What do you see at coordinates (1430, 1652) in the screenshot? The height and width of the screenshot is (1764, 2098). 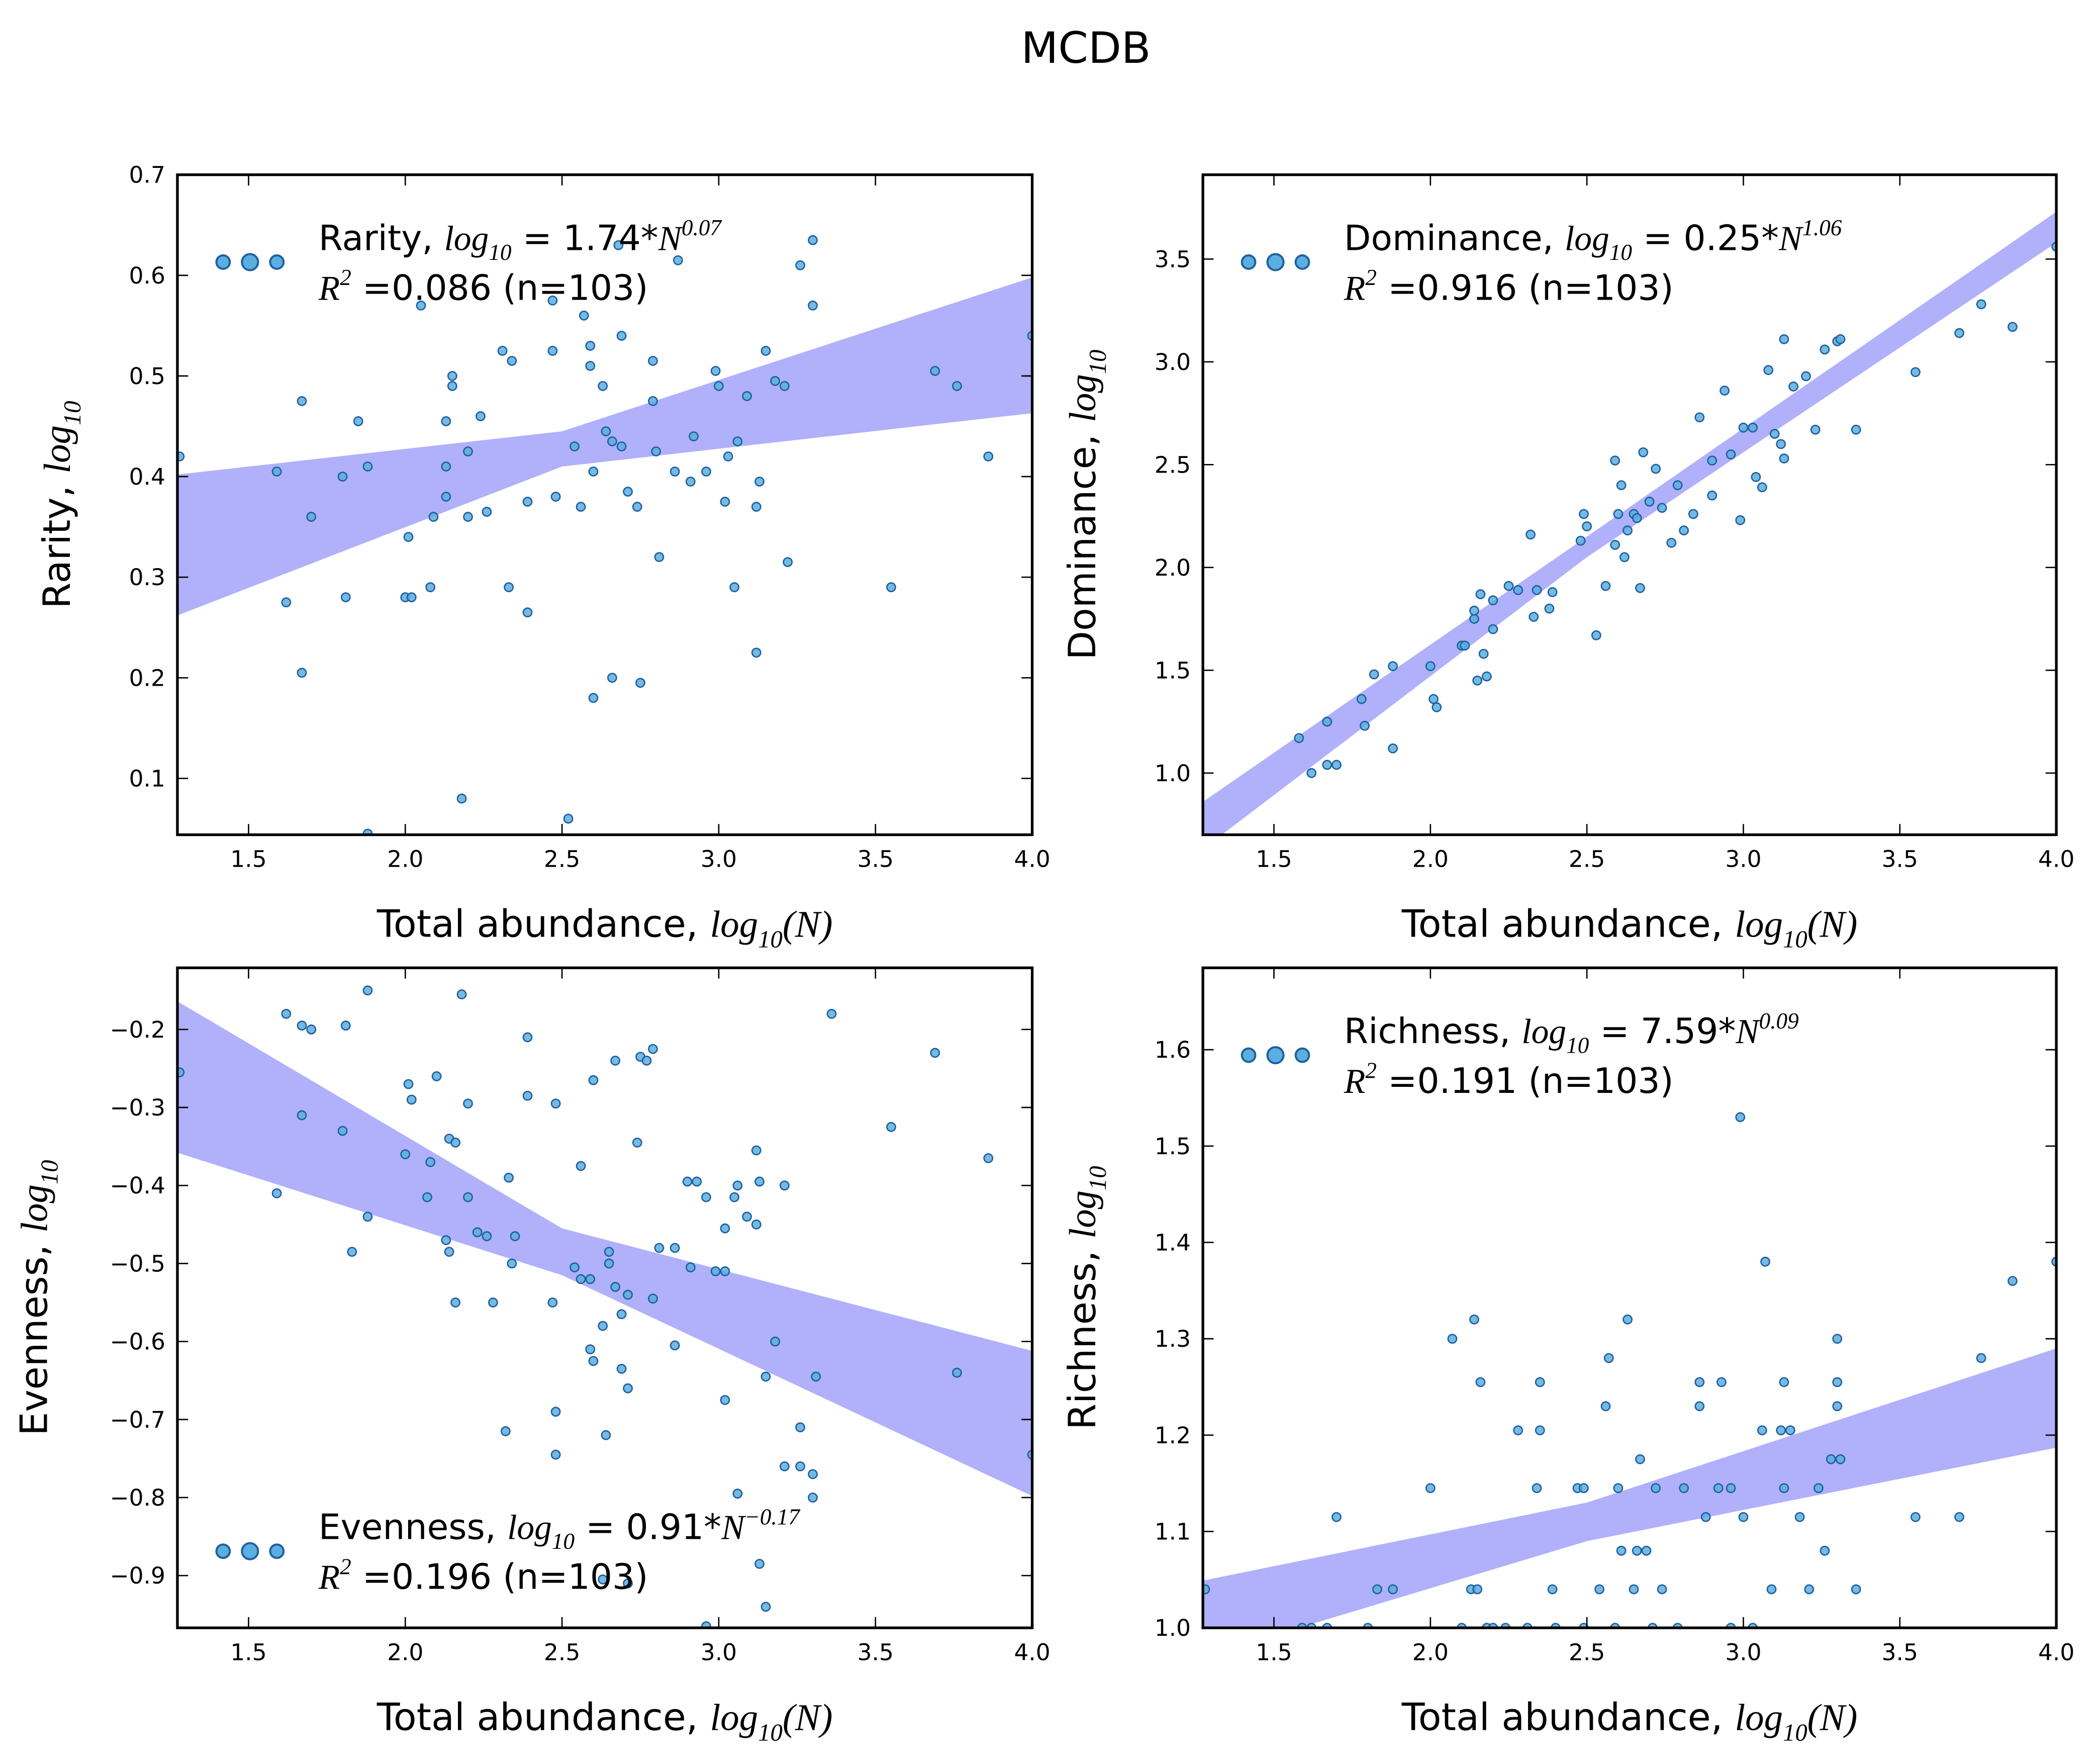 I see `x-tick-label: 2.0` at bounding box center [1430, 1652].